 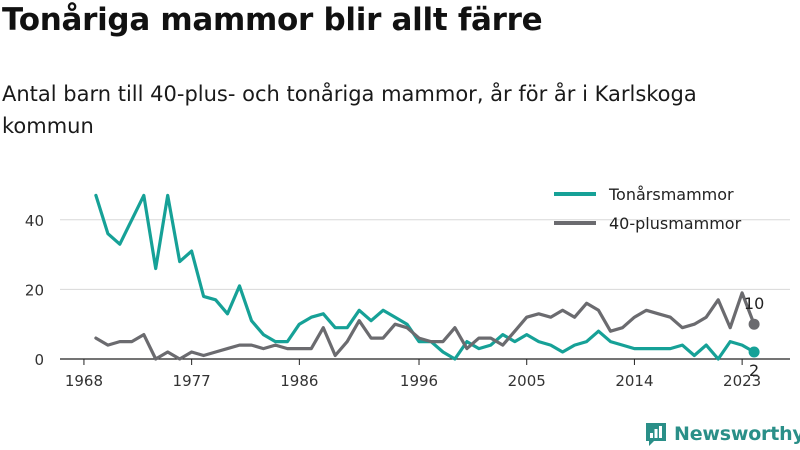 I want to click on newsworthy-logo: Newsworthy, so click(x=722, y=434).